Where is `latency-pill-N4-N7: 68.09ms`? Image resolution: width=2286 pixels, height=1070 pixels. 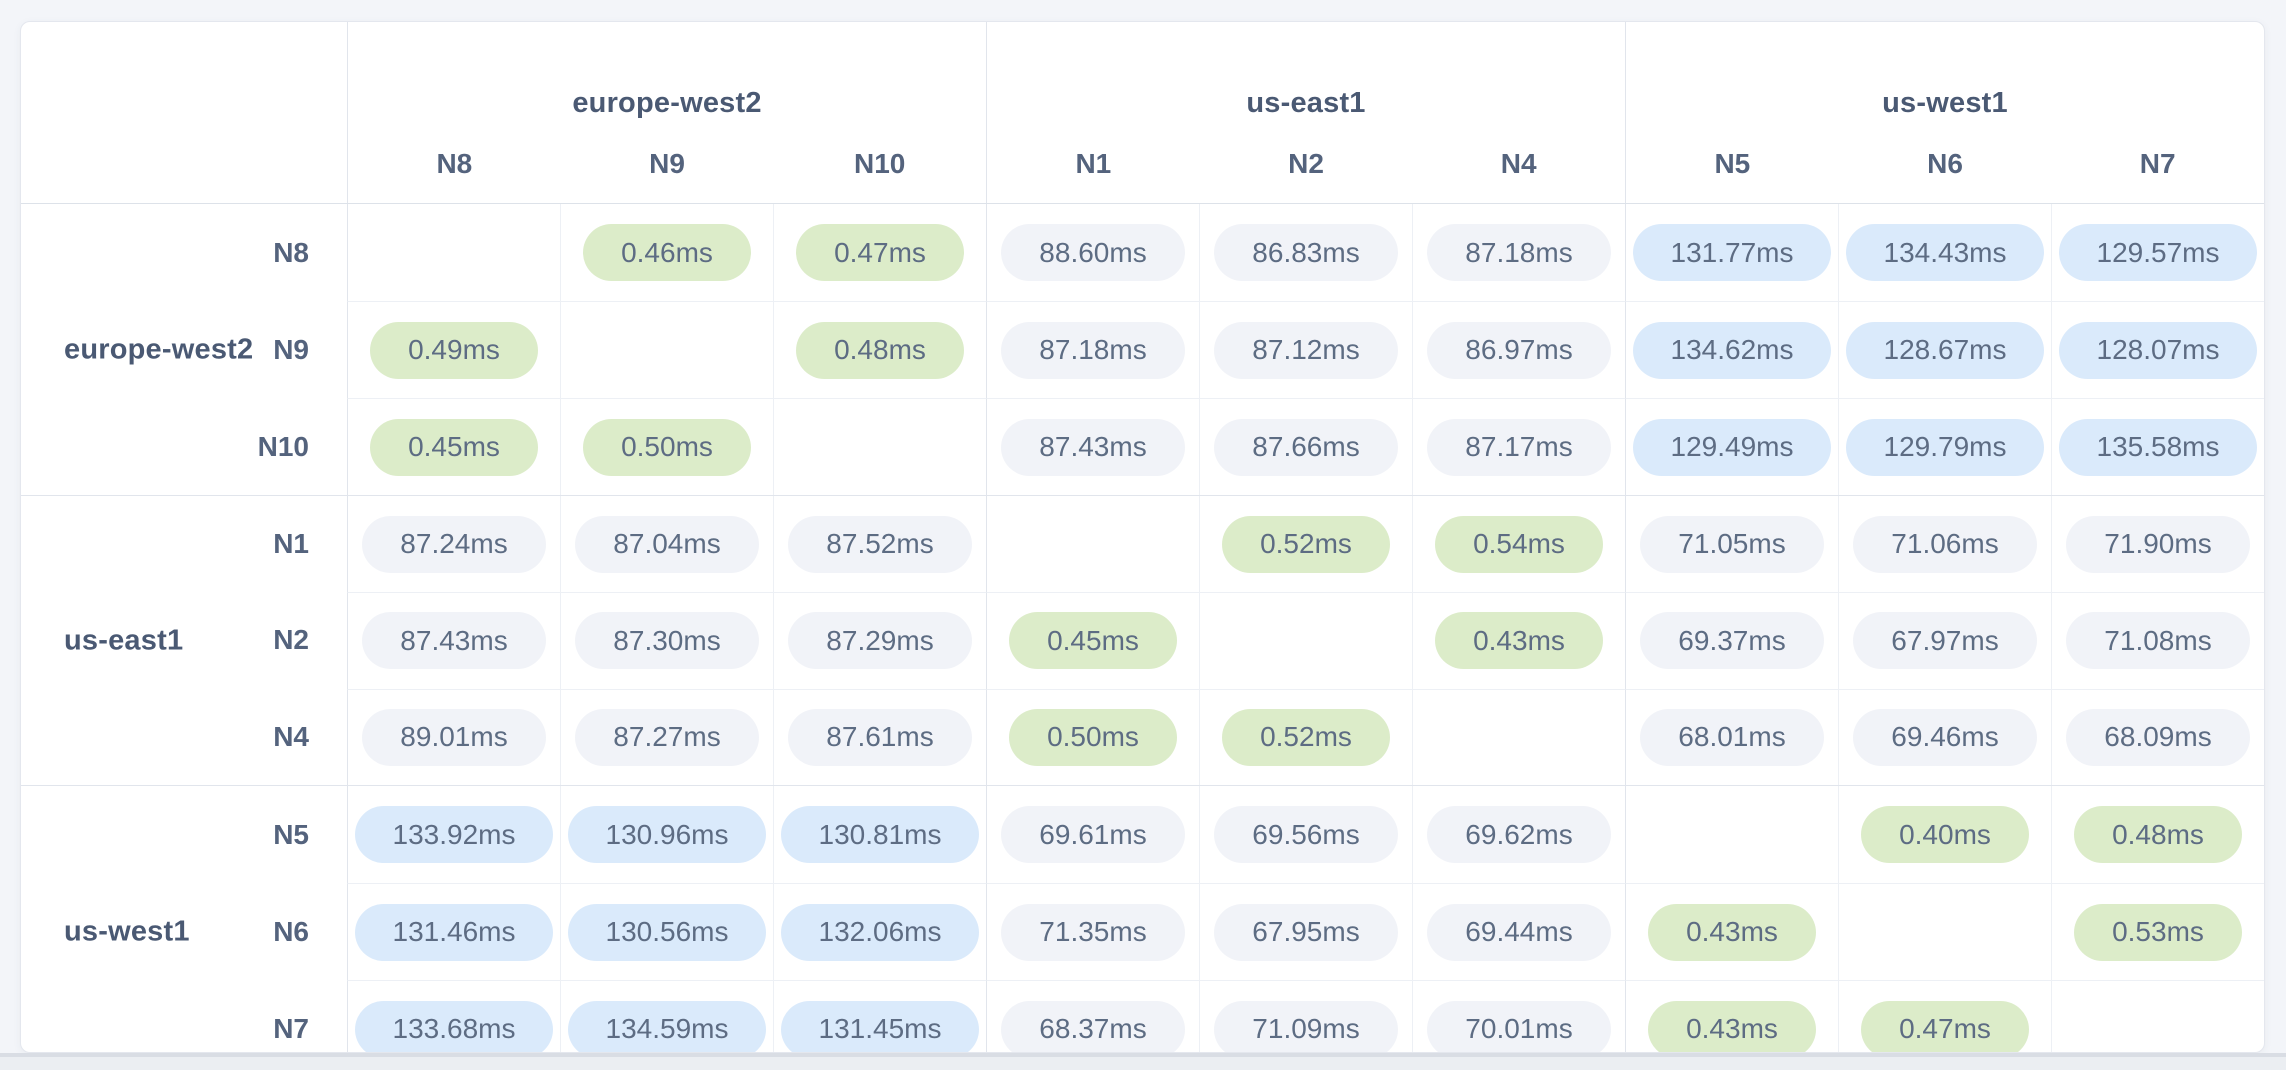 latency-pill-N4-N7: 68.09ms is located at coordinates (2158, 737).